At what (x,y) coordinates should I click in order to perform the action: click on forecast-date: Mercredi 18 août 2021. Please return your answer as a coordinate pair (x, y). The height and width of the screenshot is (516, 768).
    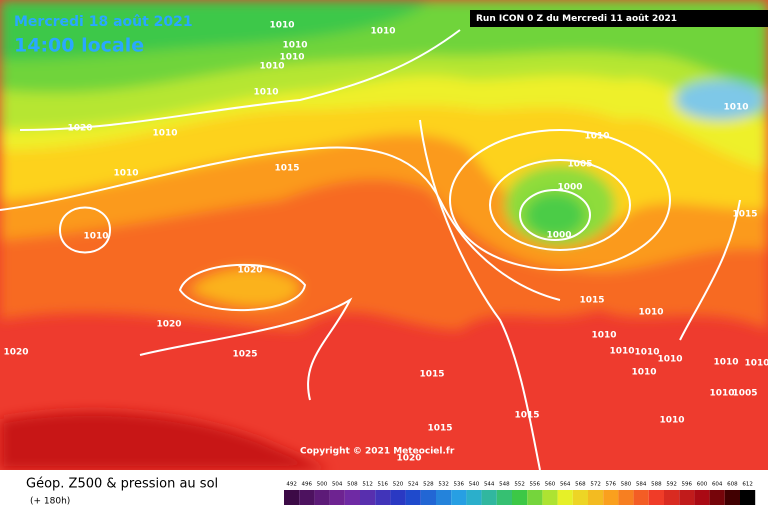
    Looking at the image, I should click on (103, 22).